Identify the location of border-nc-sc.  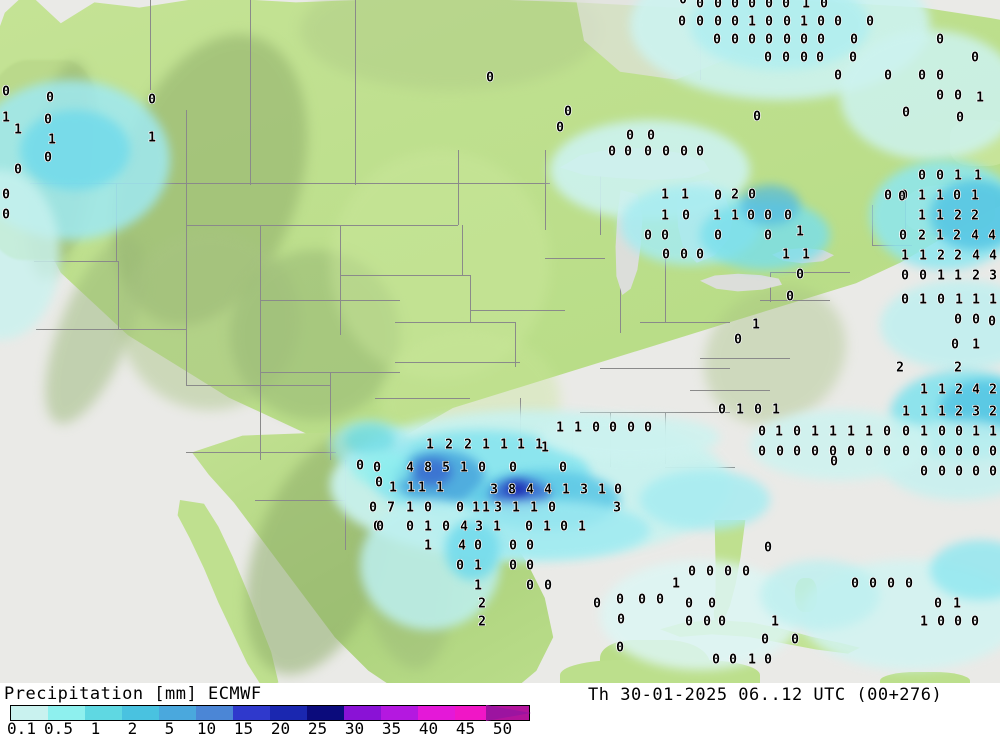
(730, 390).